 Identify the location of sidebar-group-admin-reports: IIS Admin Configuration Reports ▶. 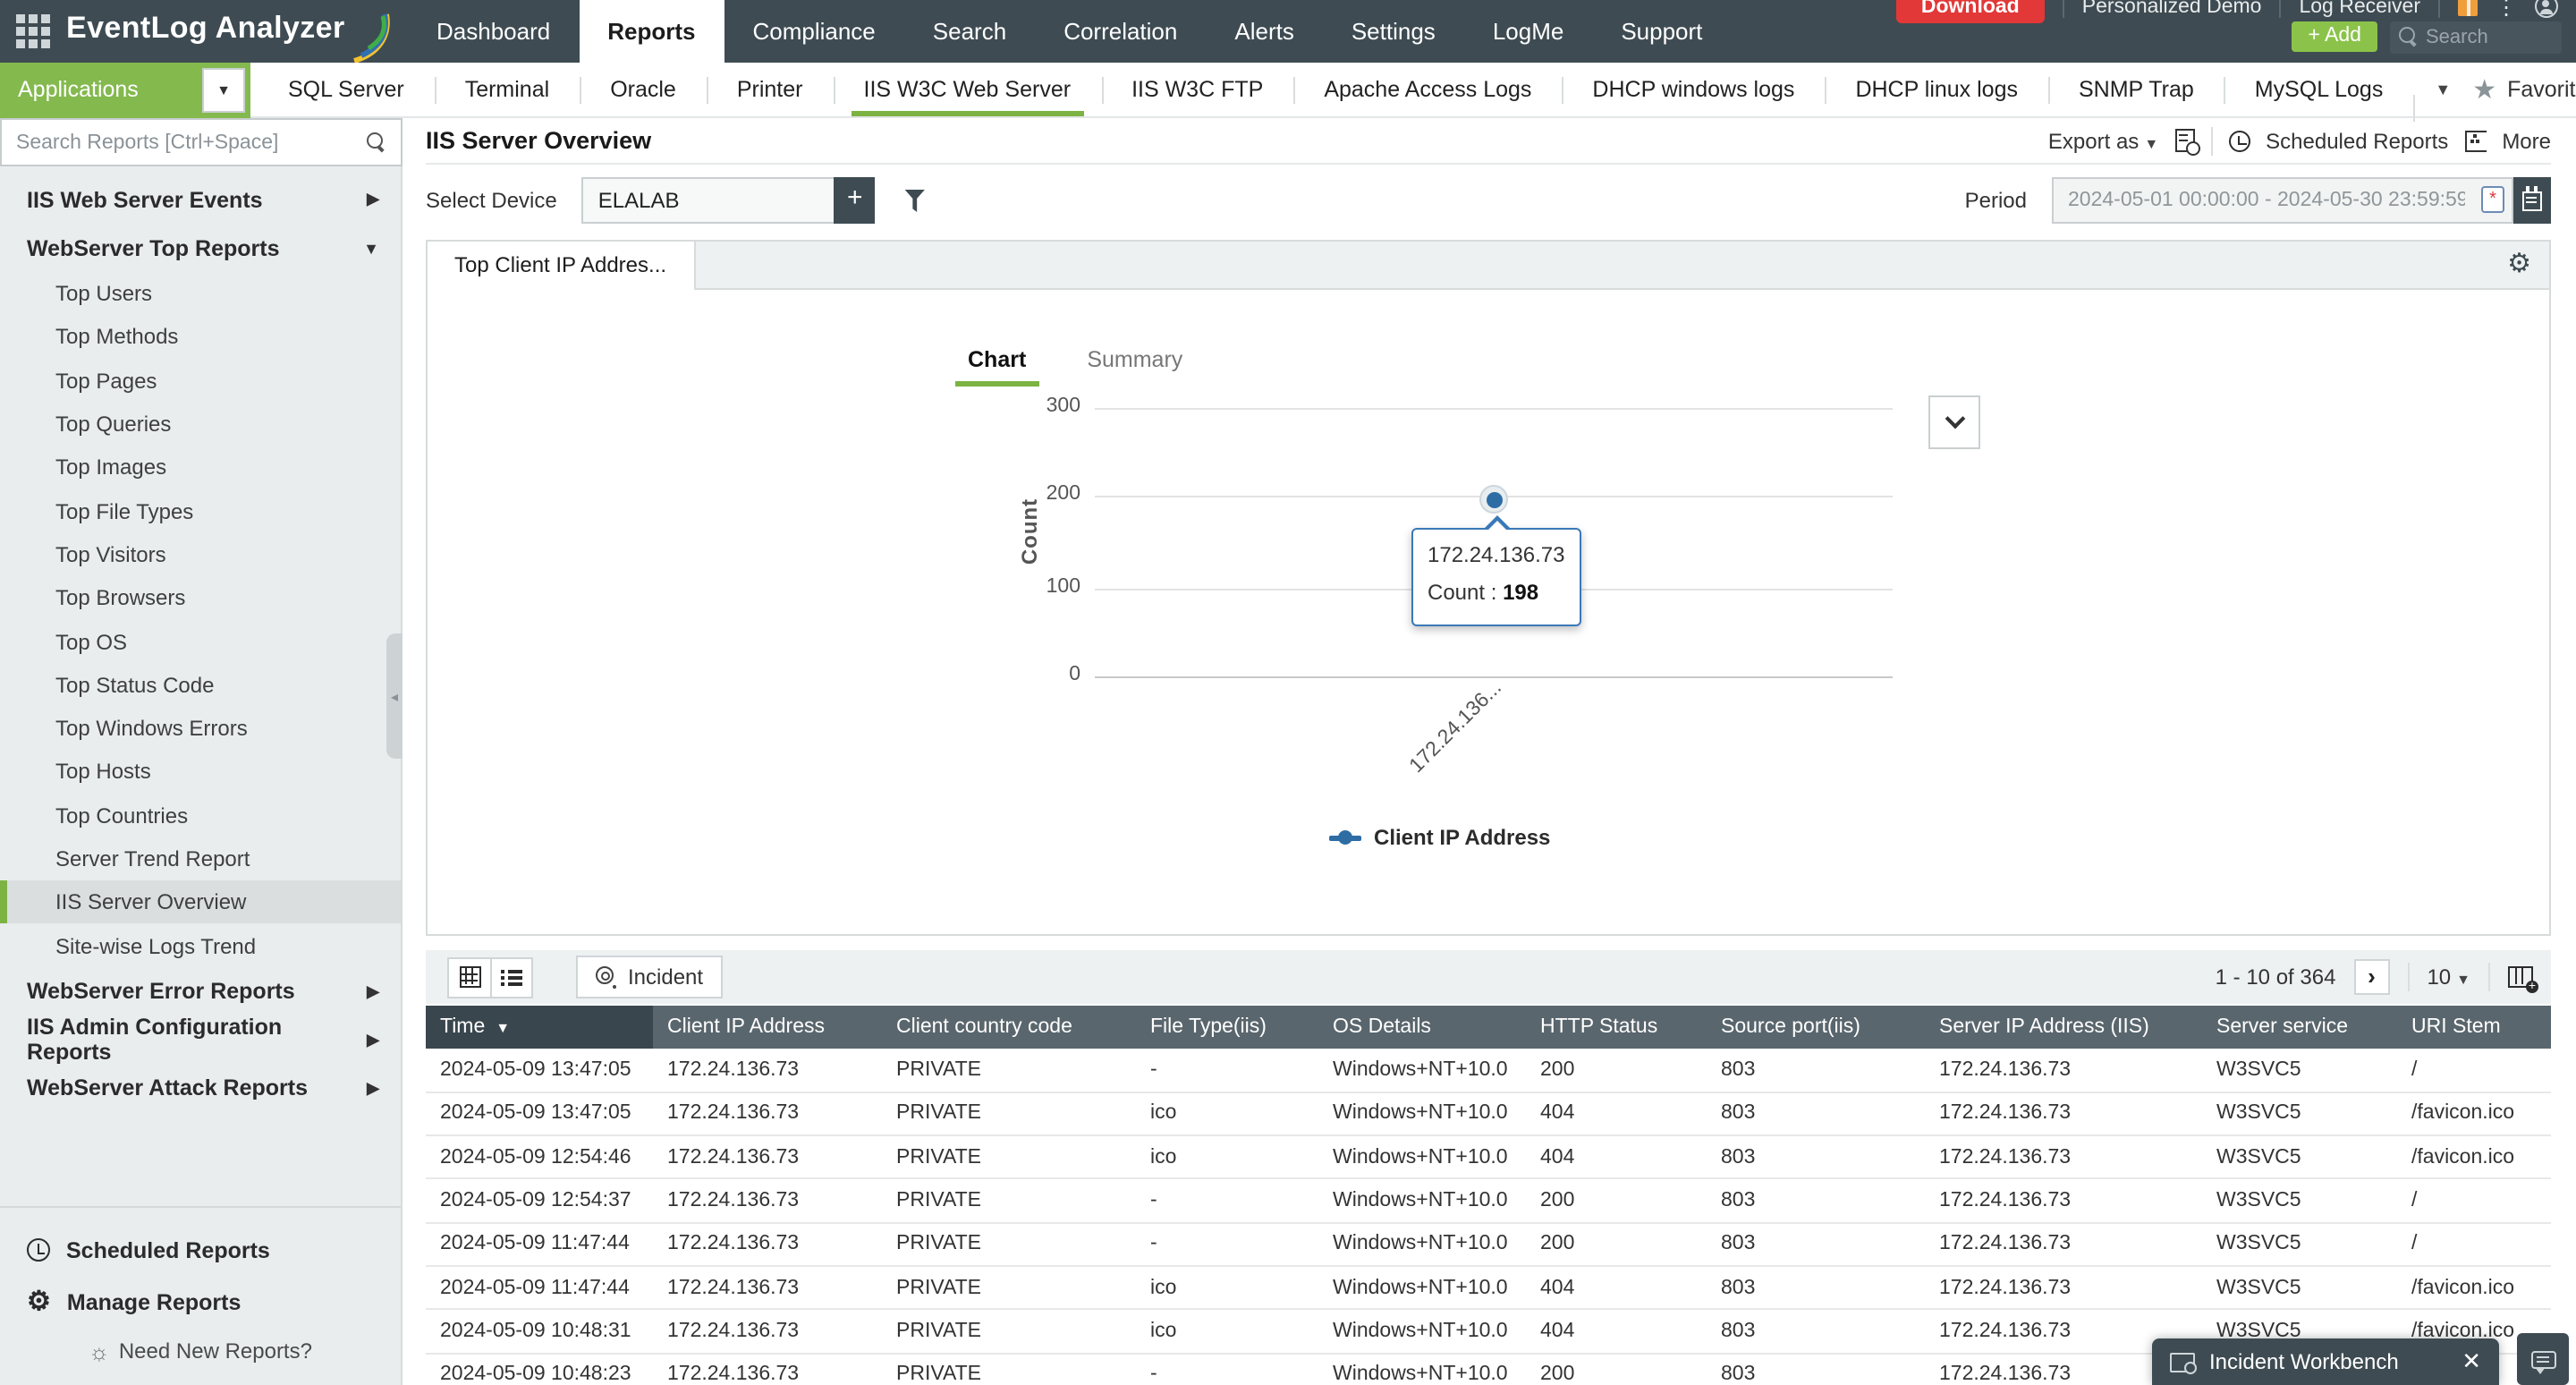
(200, 1040).